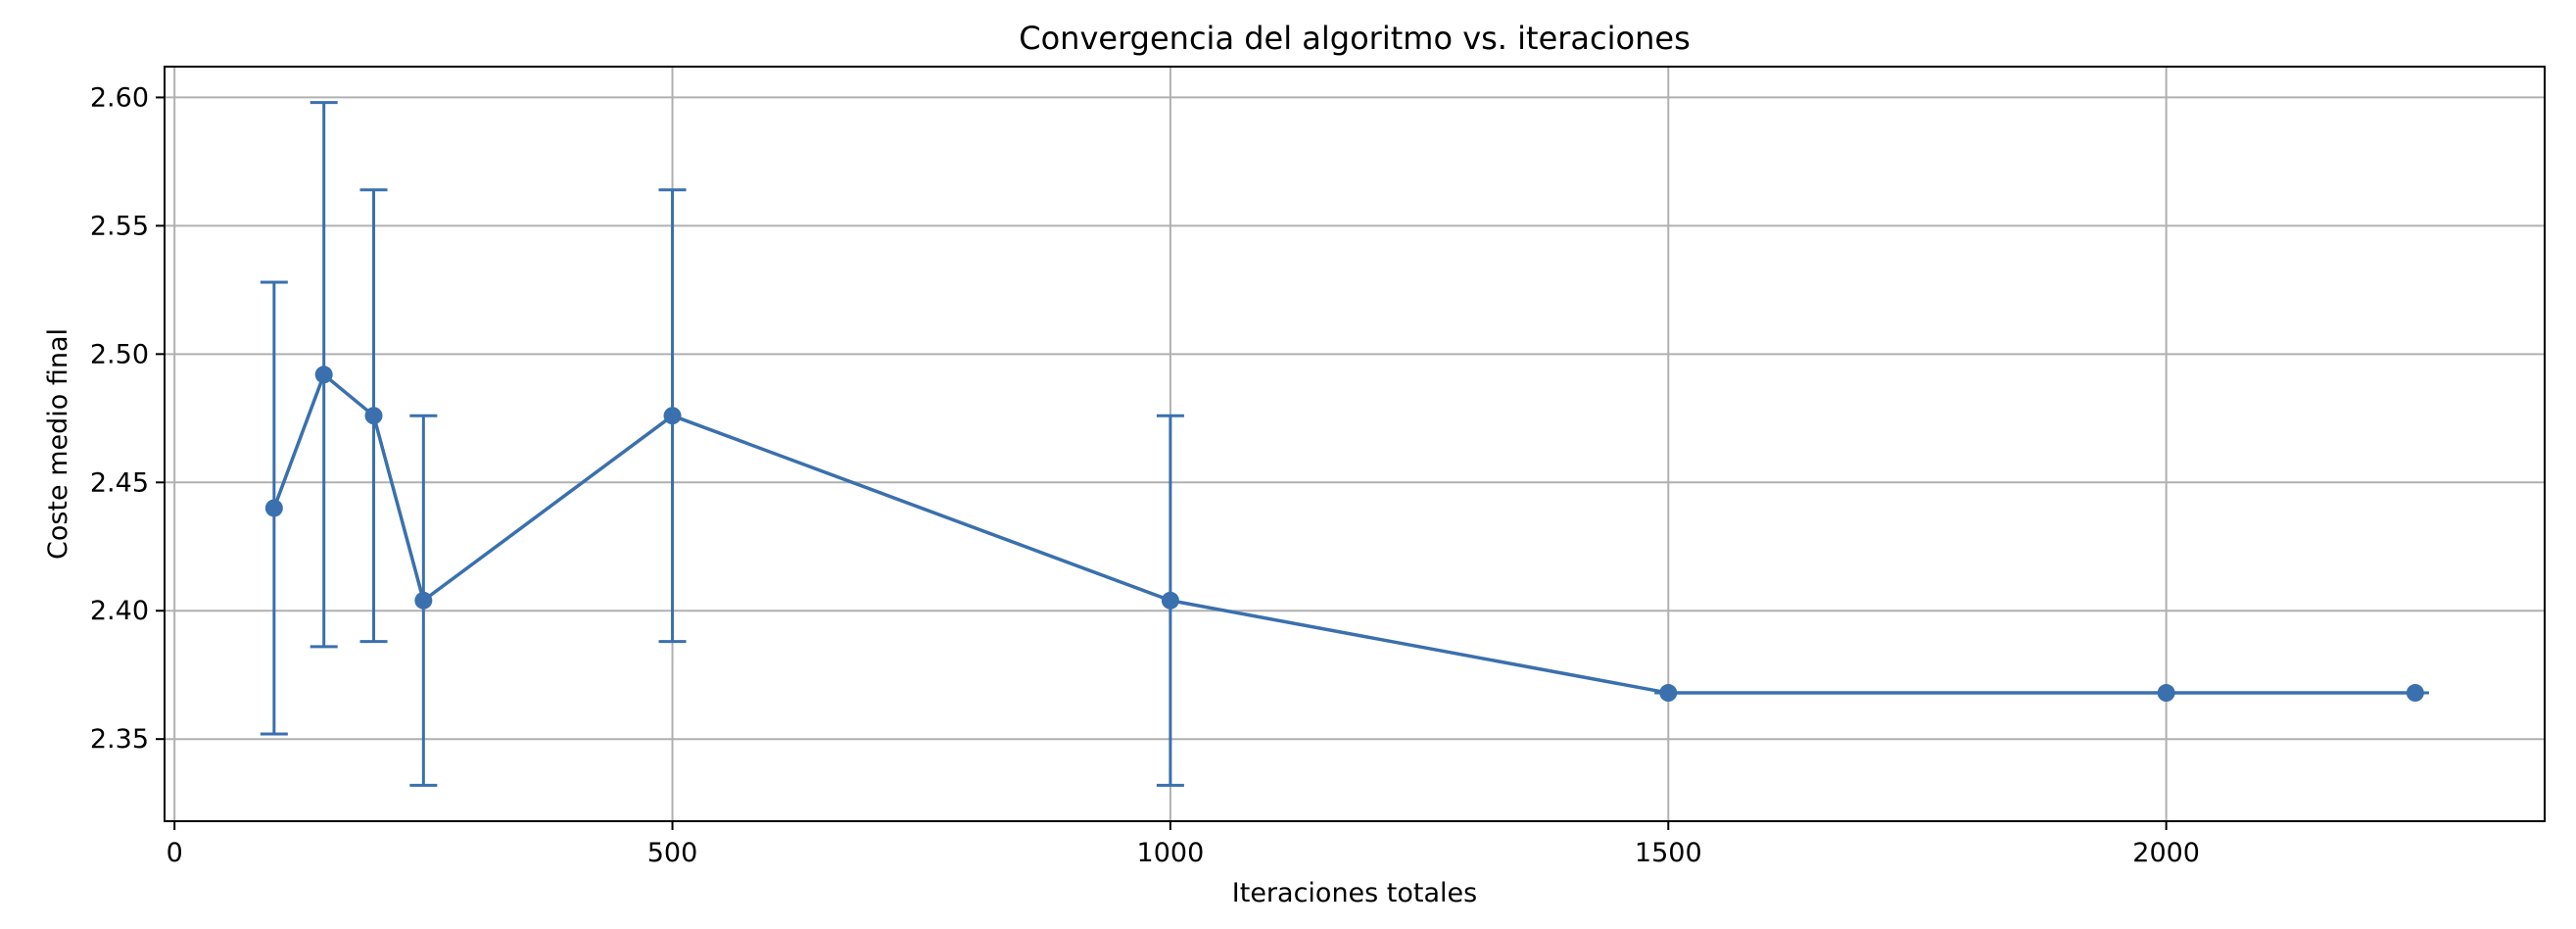 This screenshot has width=2576, height=929. What do you see at coordinates (127, 418) in the screenshot?
I see `y-axis-ticks: 2.35 2.40 2.45 2.50 2.55 2.60` at bounding box center [127, 418].